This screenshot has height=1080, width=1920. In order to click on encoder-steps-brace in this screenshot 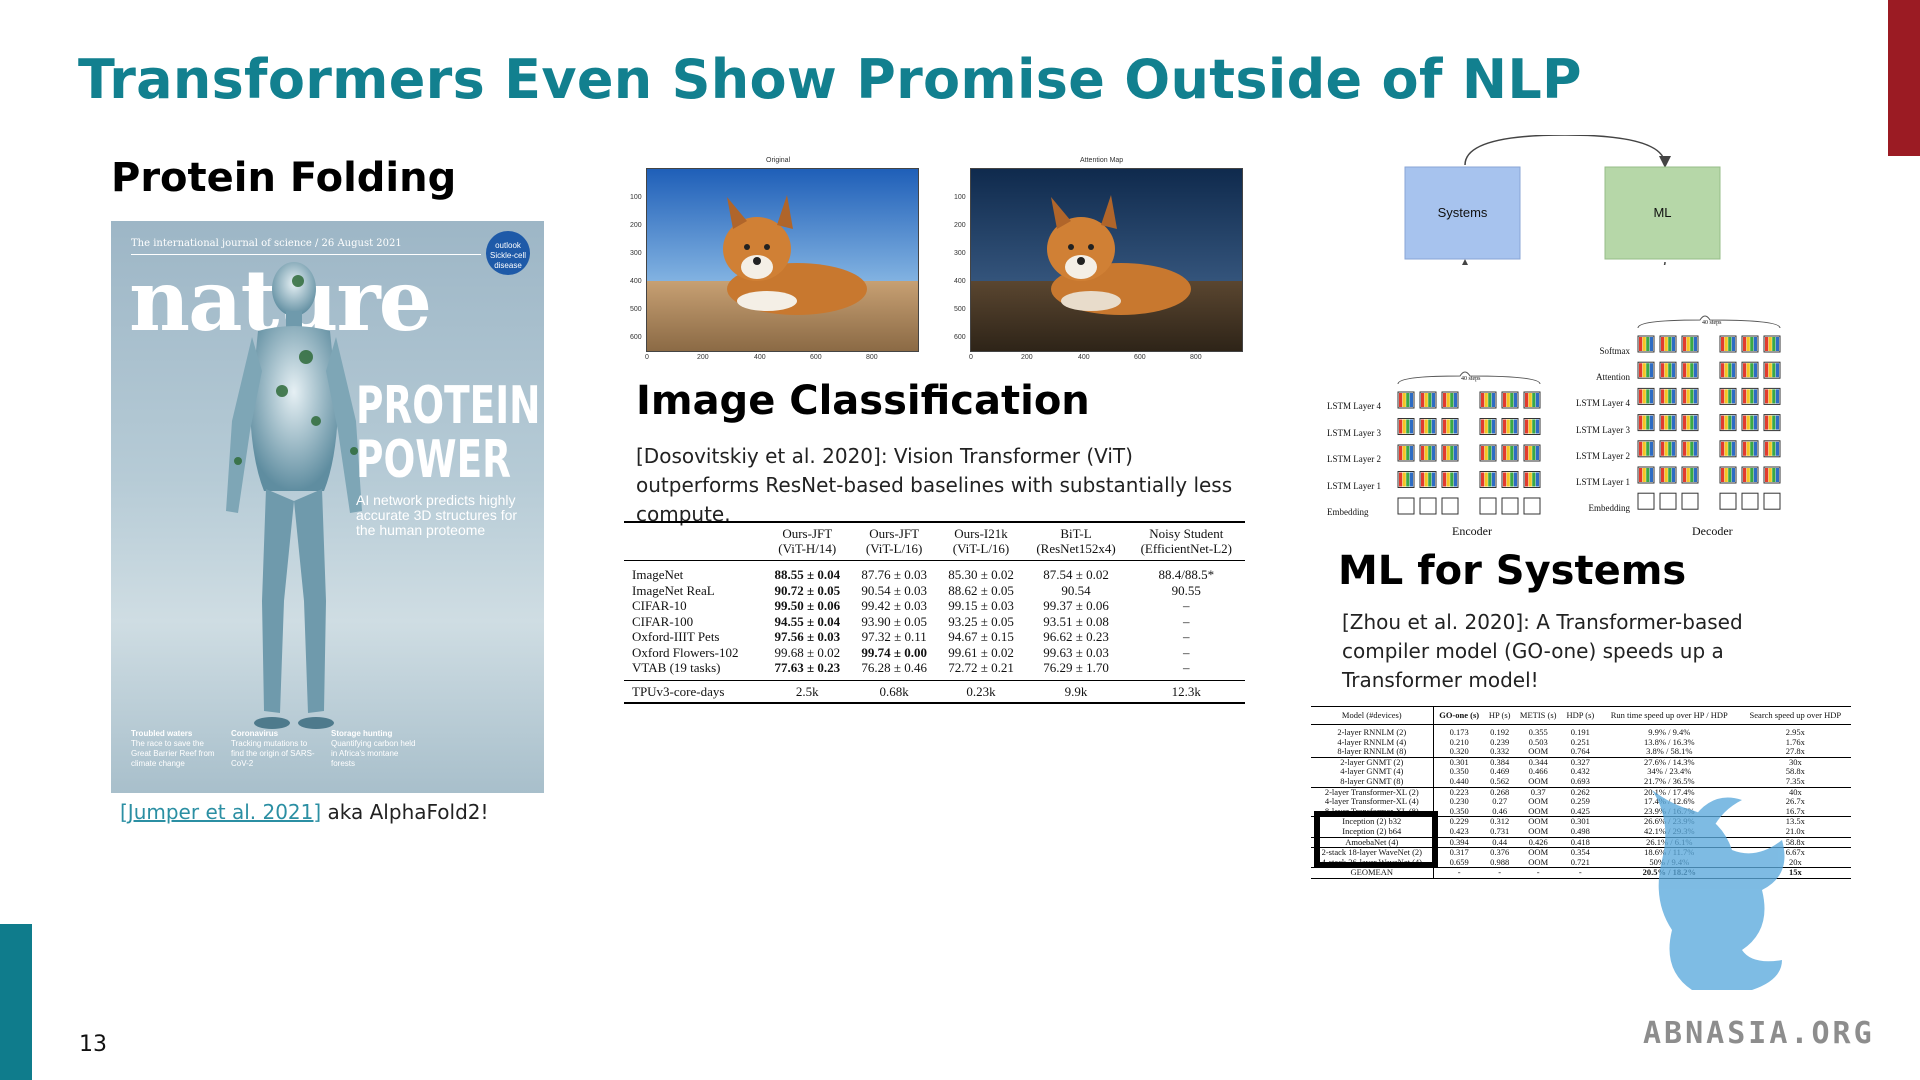, I will do `click(1469, 378)`.